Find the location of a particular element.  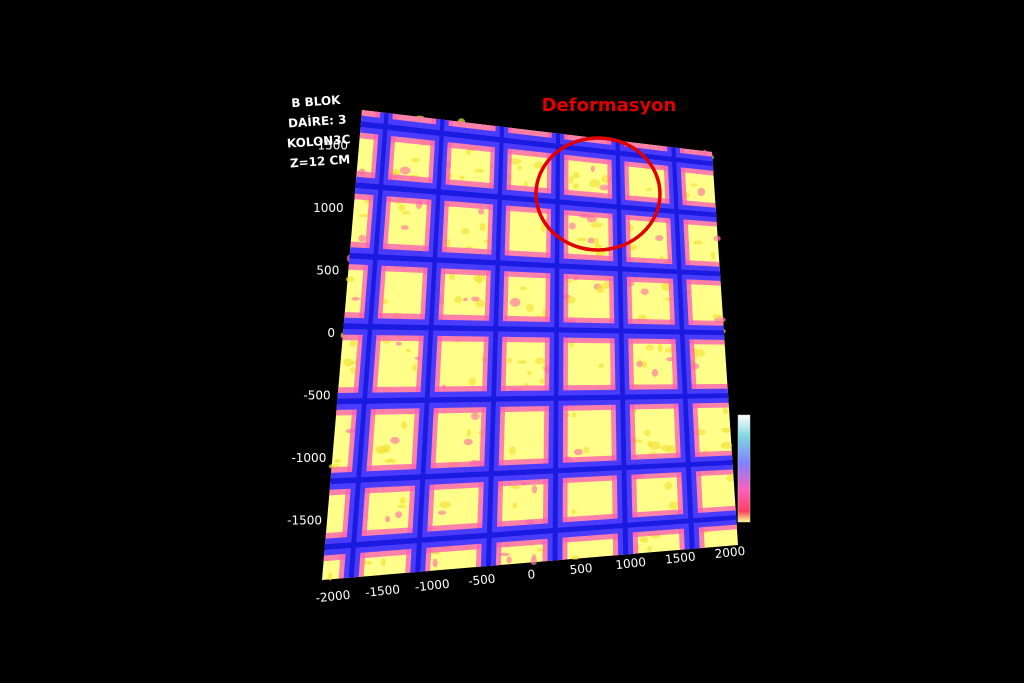

y-tick-label: -1500 is located at coordinates (304, 521).